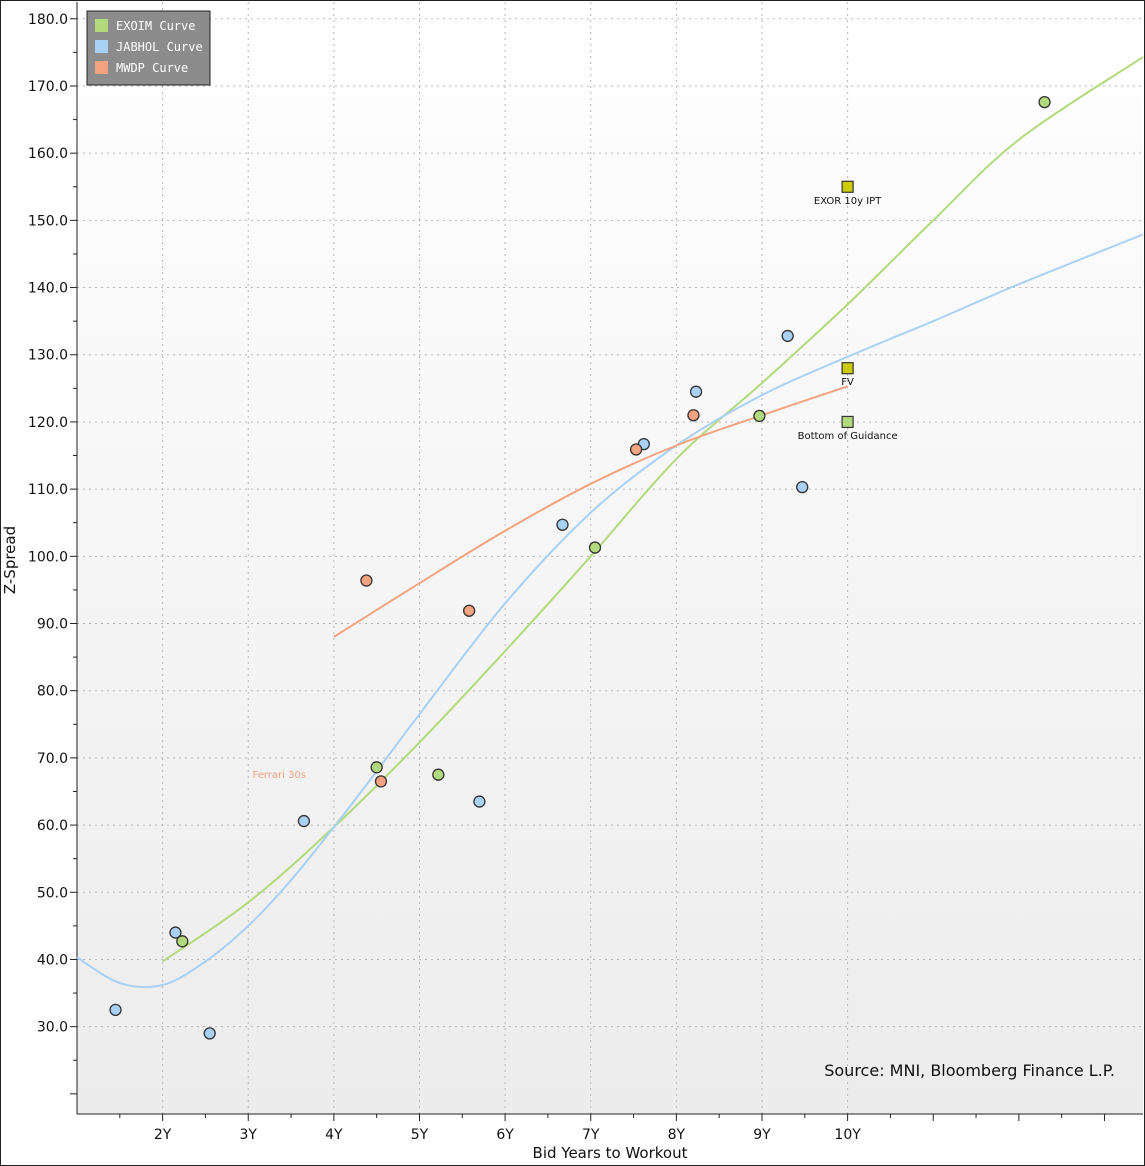  What do you see at coordinates (762, 1135) in the screenshot?
I see `x-tick-label: 9Y` at bounding box center [762, 1135].